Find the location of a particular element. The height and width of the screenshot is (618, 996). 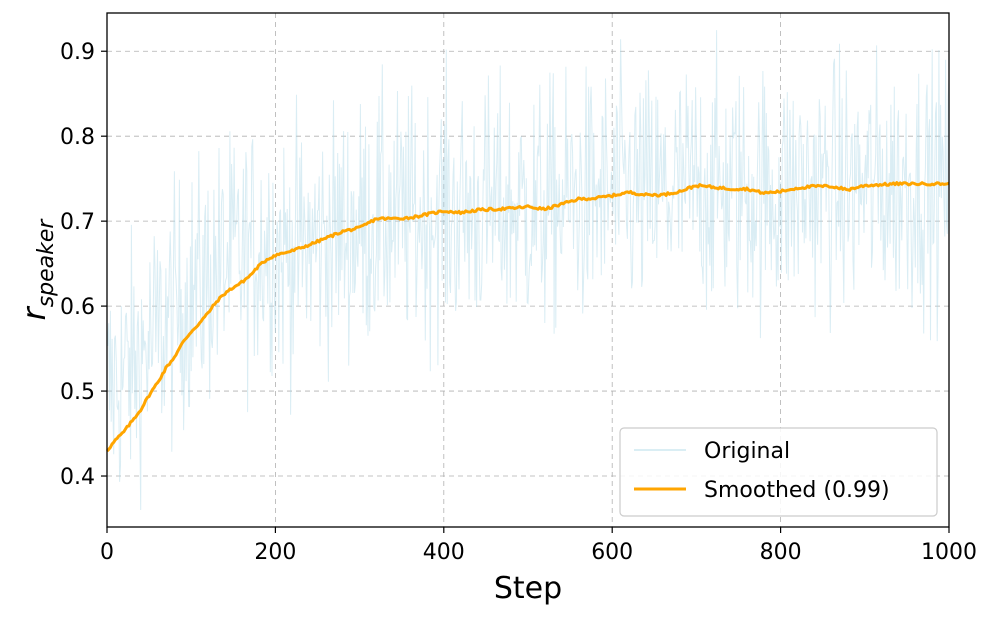

y-tick-label-2: 0.6 is located at coordinates (77, 307).